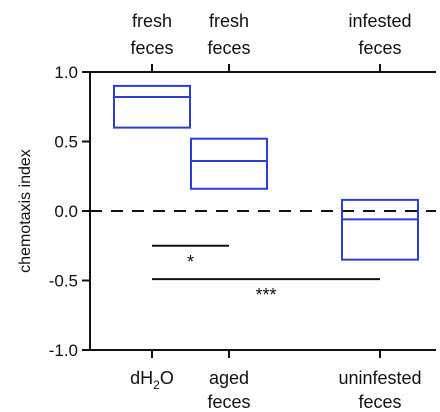  I want to click on bottom-label-water: dH2O, so click(152, 380).